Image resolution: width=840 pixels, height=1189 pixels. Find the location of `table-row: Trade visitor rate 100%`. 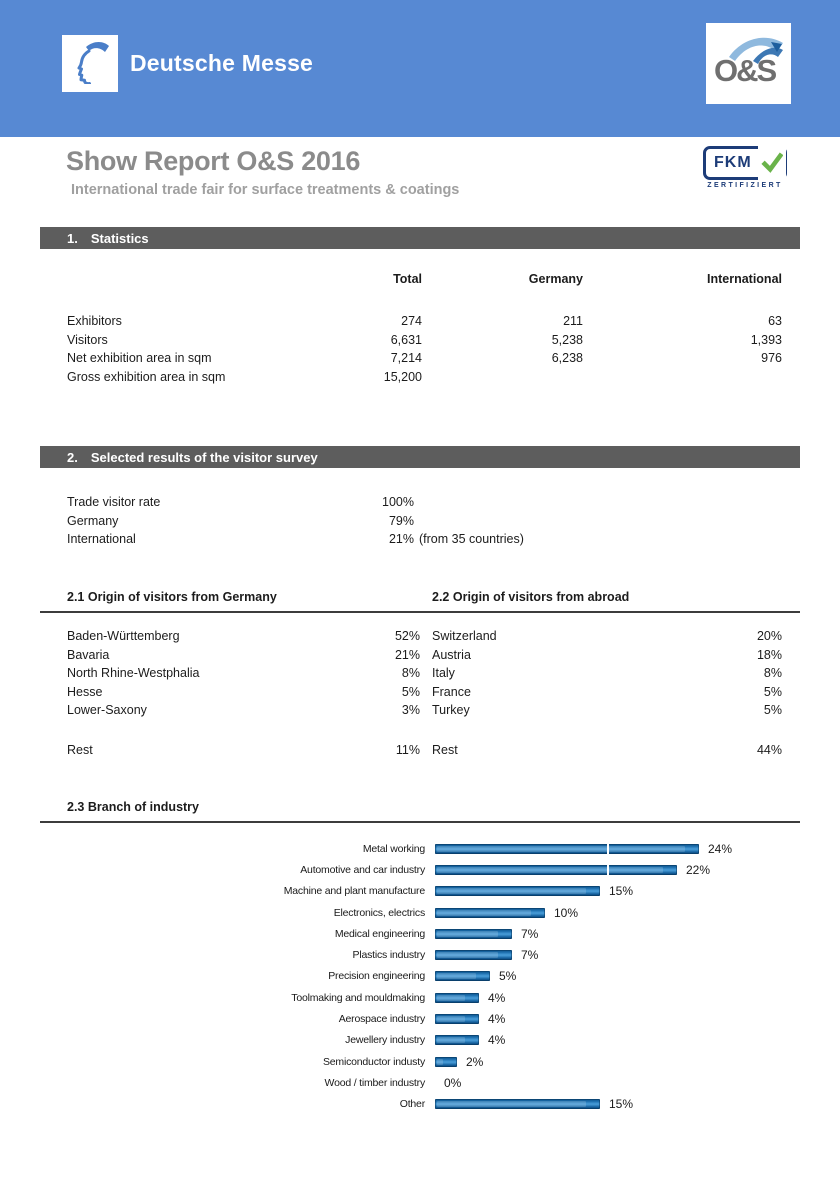

table-row: Trade visitor rate 100% is located at coordinates (424, 504).